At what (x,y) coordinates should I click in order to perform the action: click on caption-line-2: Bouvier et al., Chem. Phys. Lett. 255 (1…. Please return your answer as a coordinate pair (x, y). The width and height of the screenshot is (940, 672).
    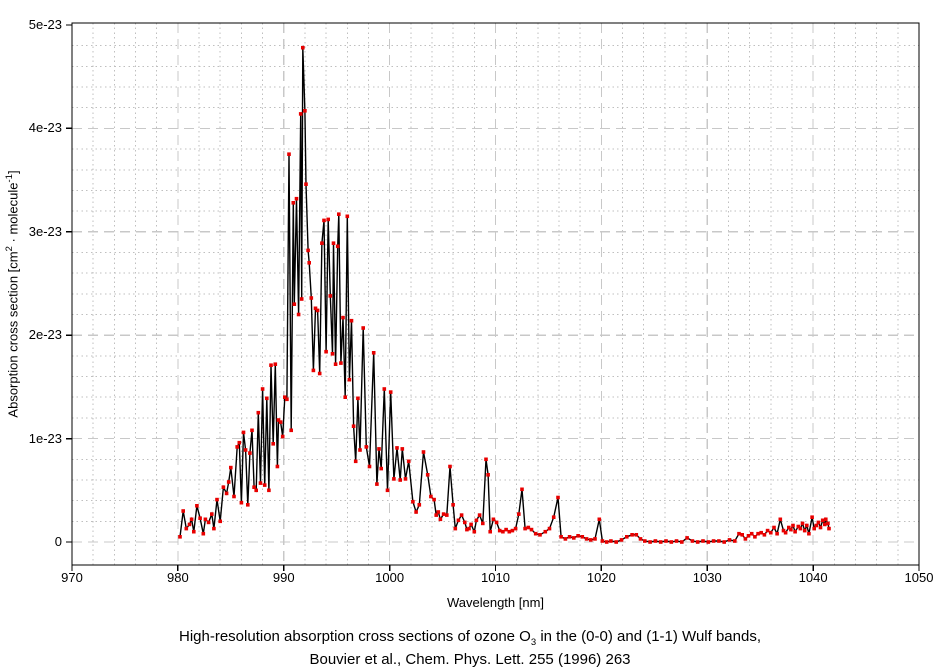
    Looking at the image, I should click on (470, 659).